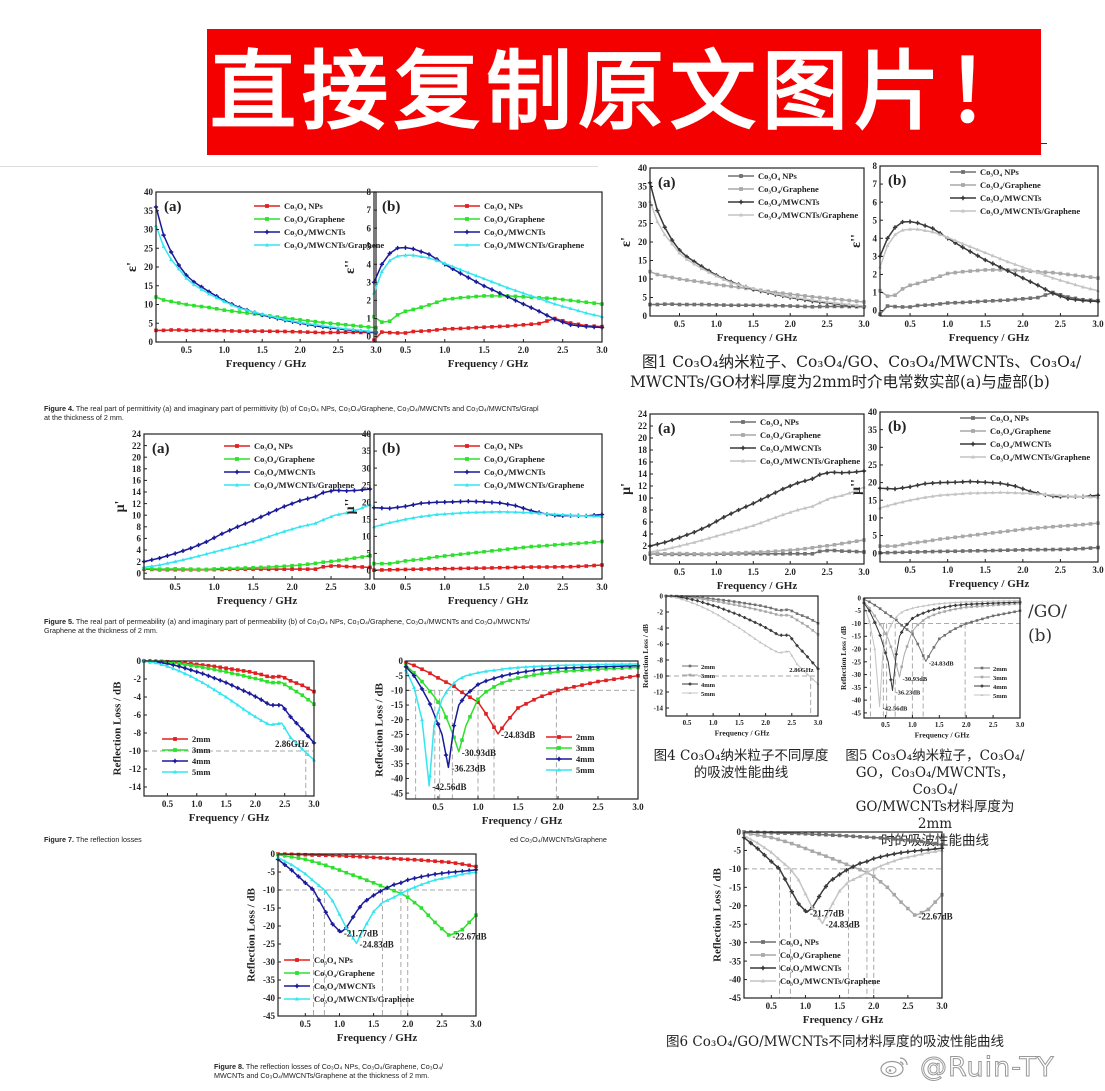 The height and width of the screenshot is (1091, 1105). Describe the element at coordinates (269, 926) in the screenshot. I see `svg-text: -20` at that location.